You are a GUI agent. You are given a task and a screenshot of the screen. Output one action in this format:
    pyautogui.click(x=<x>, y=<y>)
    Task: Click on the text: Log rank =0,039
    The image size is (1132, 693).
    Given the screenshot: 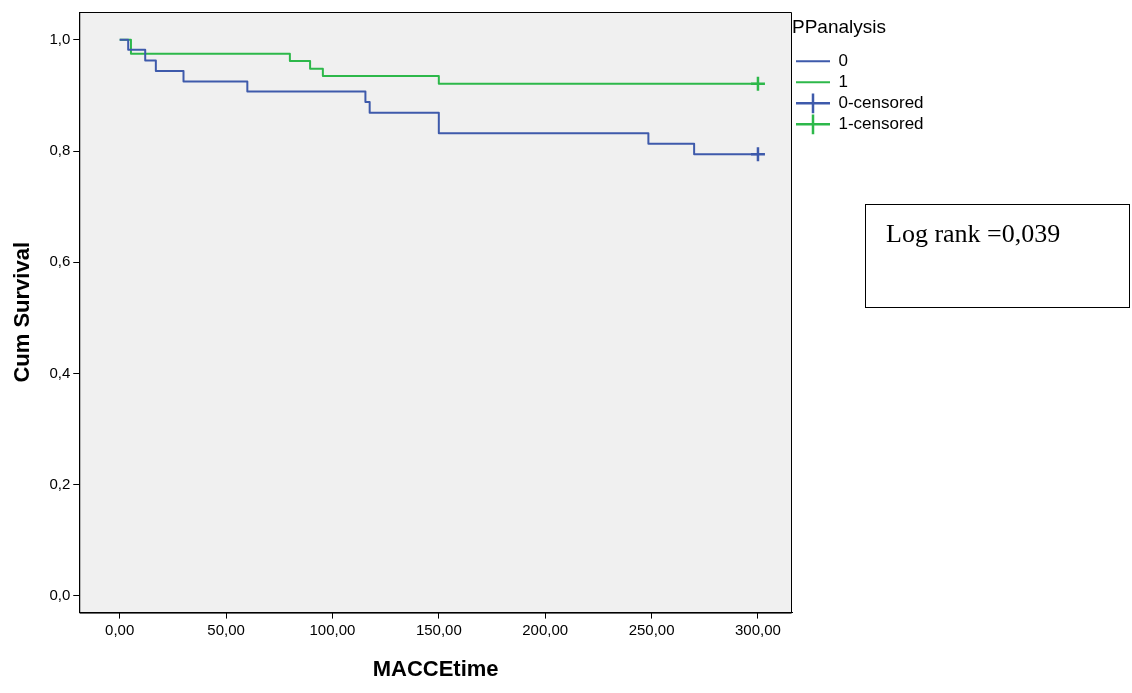 What is the action you would take?
    pyautogui.click(x=997, y=256)
    